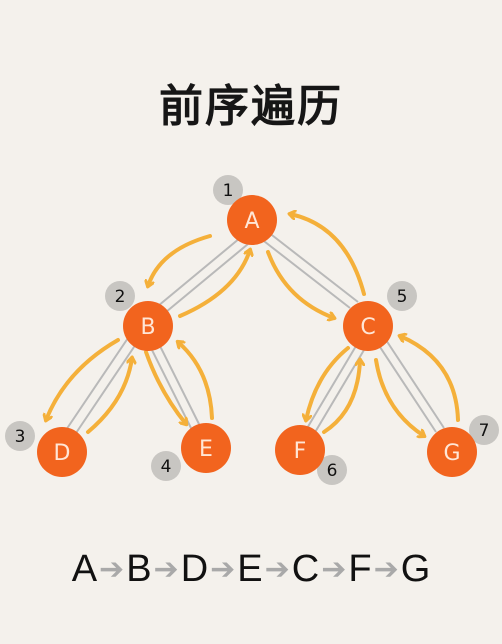 The height and width of the screenshot is (644, 502). I want to click on tree-node-d: D, so click(62, 452).